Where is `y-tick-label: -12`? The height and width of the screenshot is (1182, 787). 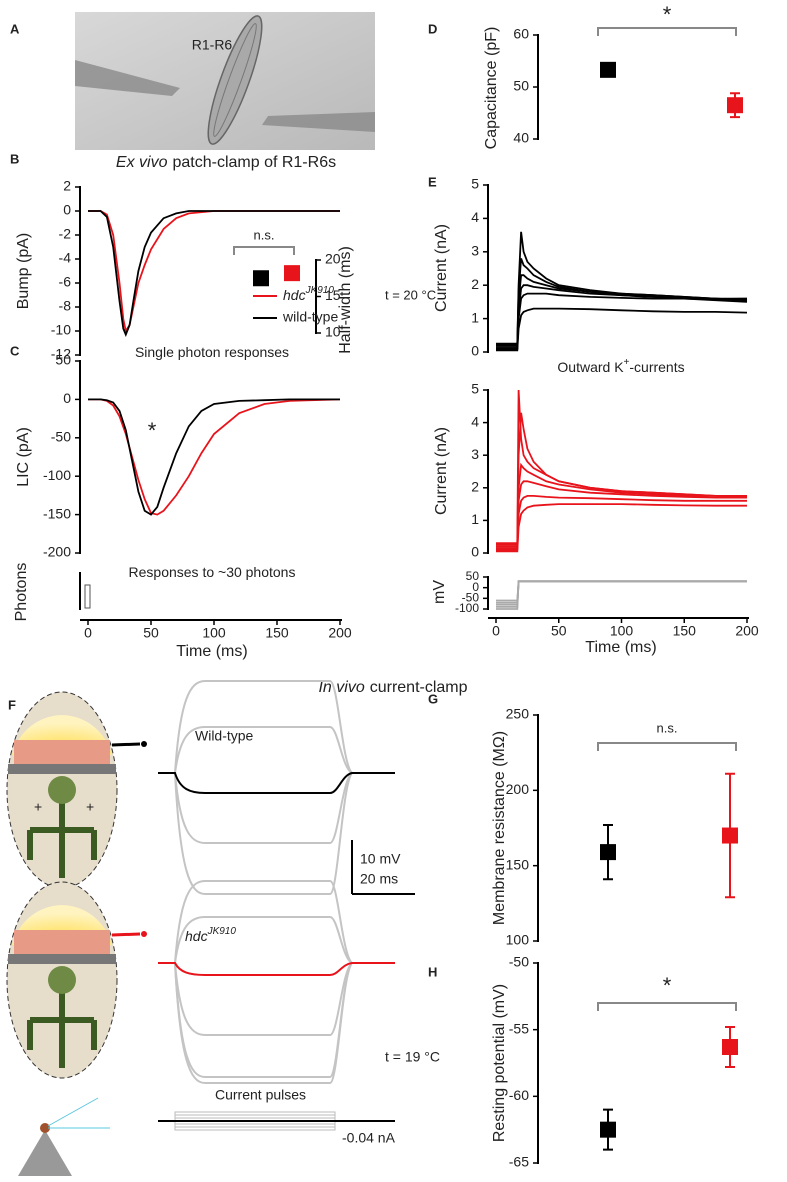
y-tick-label: -12 is located at coordinates (61, 354).